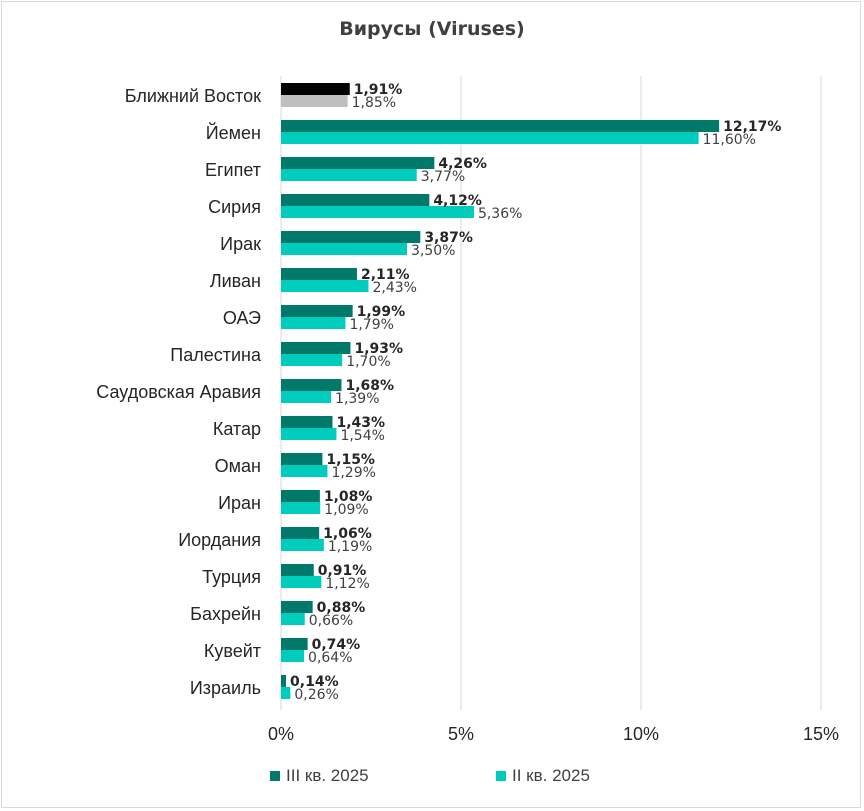 This screenshot has width=864, height=811. I want to click on data-label-series-2: 1,70%, so click(368, 362).